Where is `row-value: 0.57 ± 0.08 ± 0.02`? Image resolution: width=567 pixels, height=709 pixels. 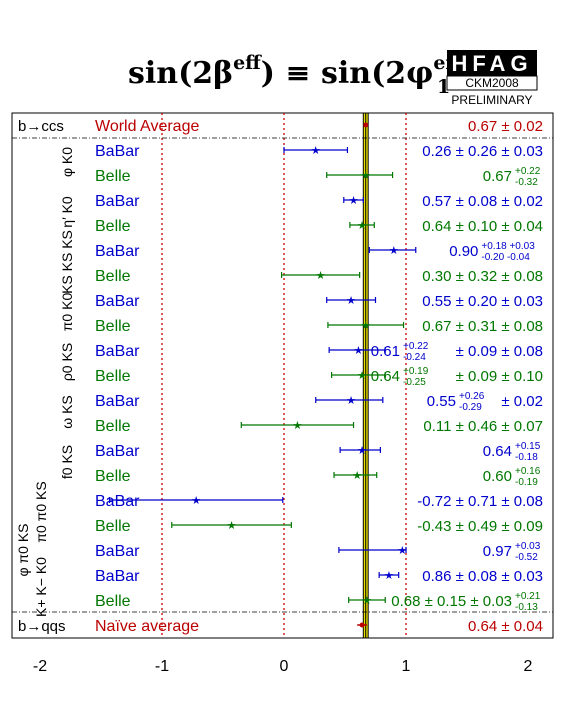 row-value: 0.57 ± 0.08 ± 0.02 is located at coordinates (482, 201).